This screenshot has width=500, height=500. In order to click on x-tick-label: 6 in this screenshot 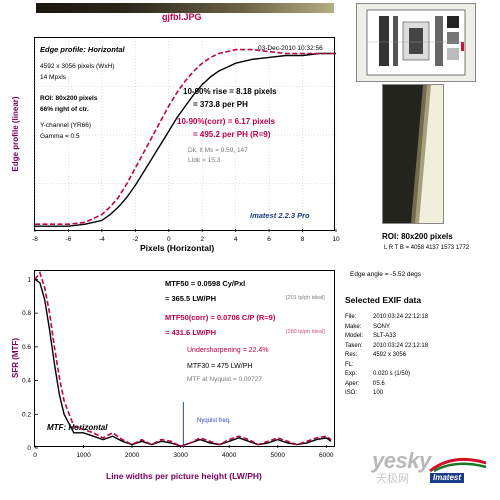, I will do `click(269, 239)`.